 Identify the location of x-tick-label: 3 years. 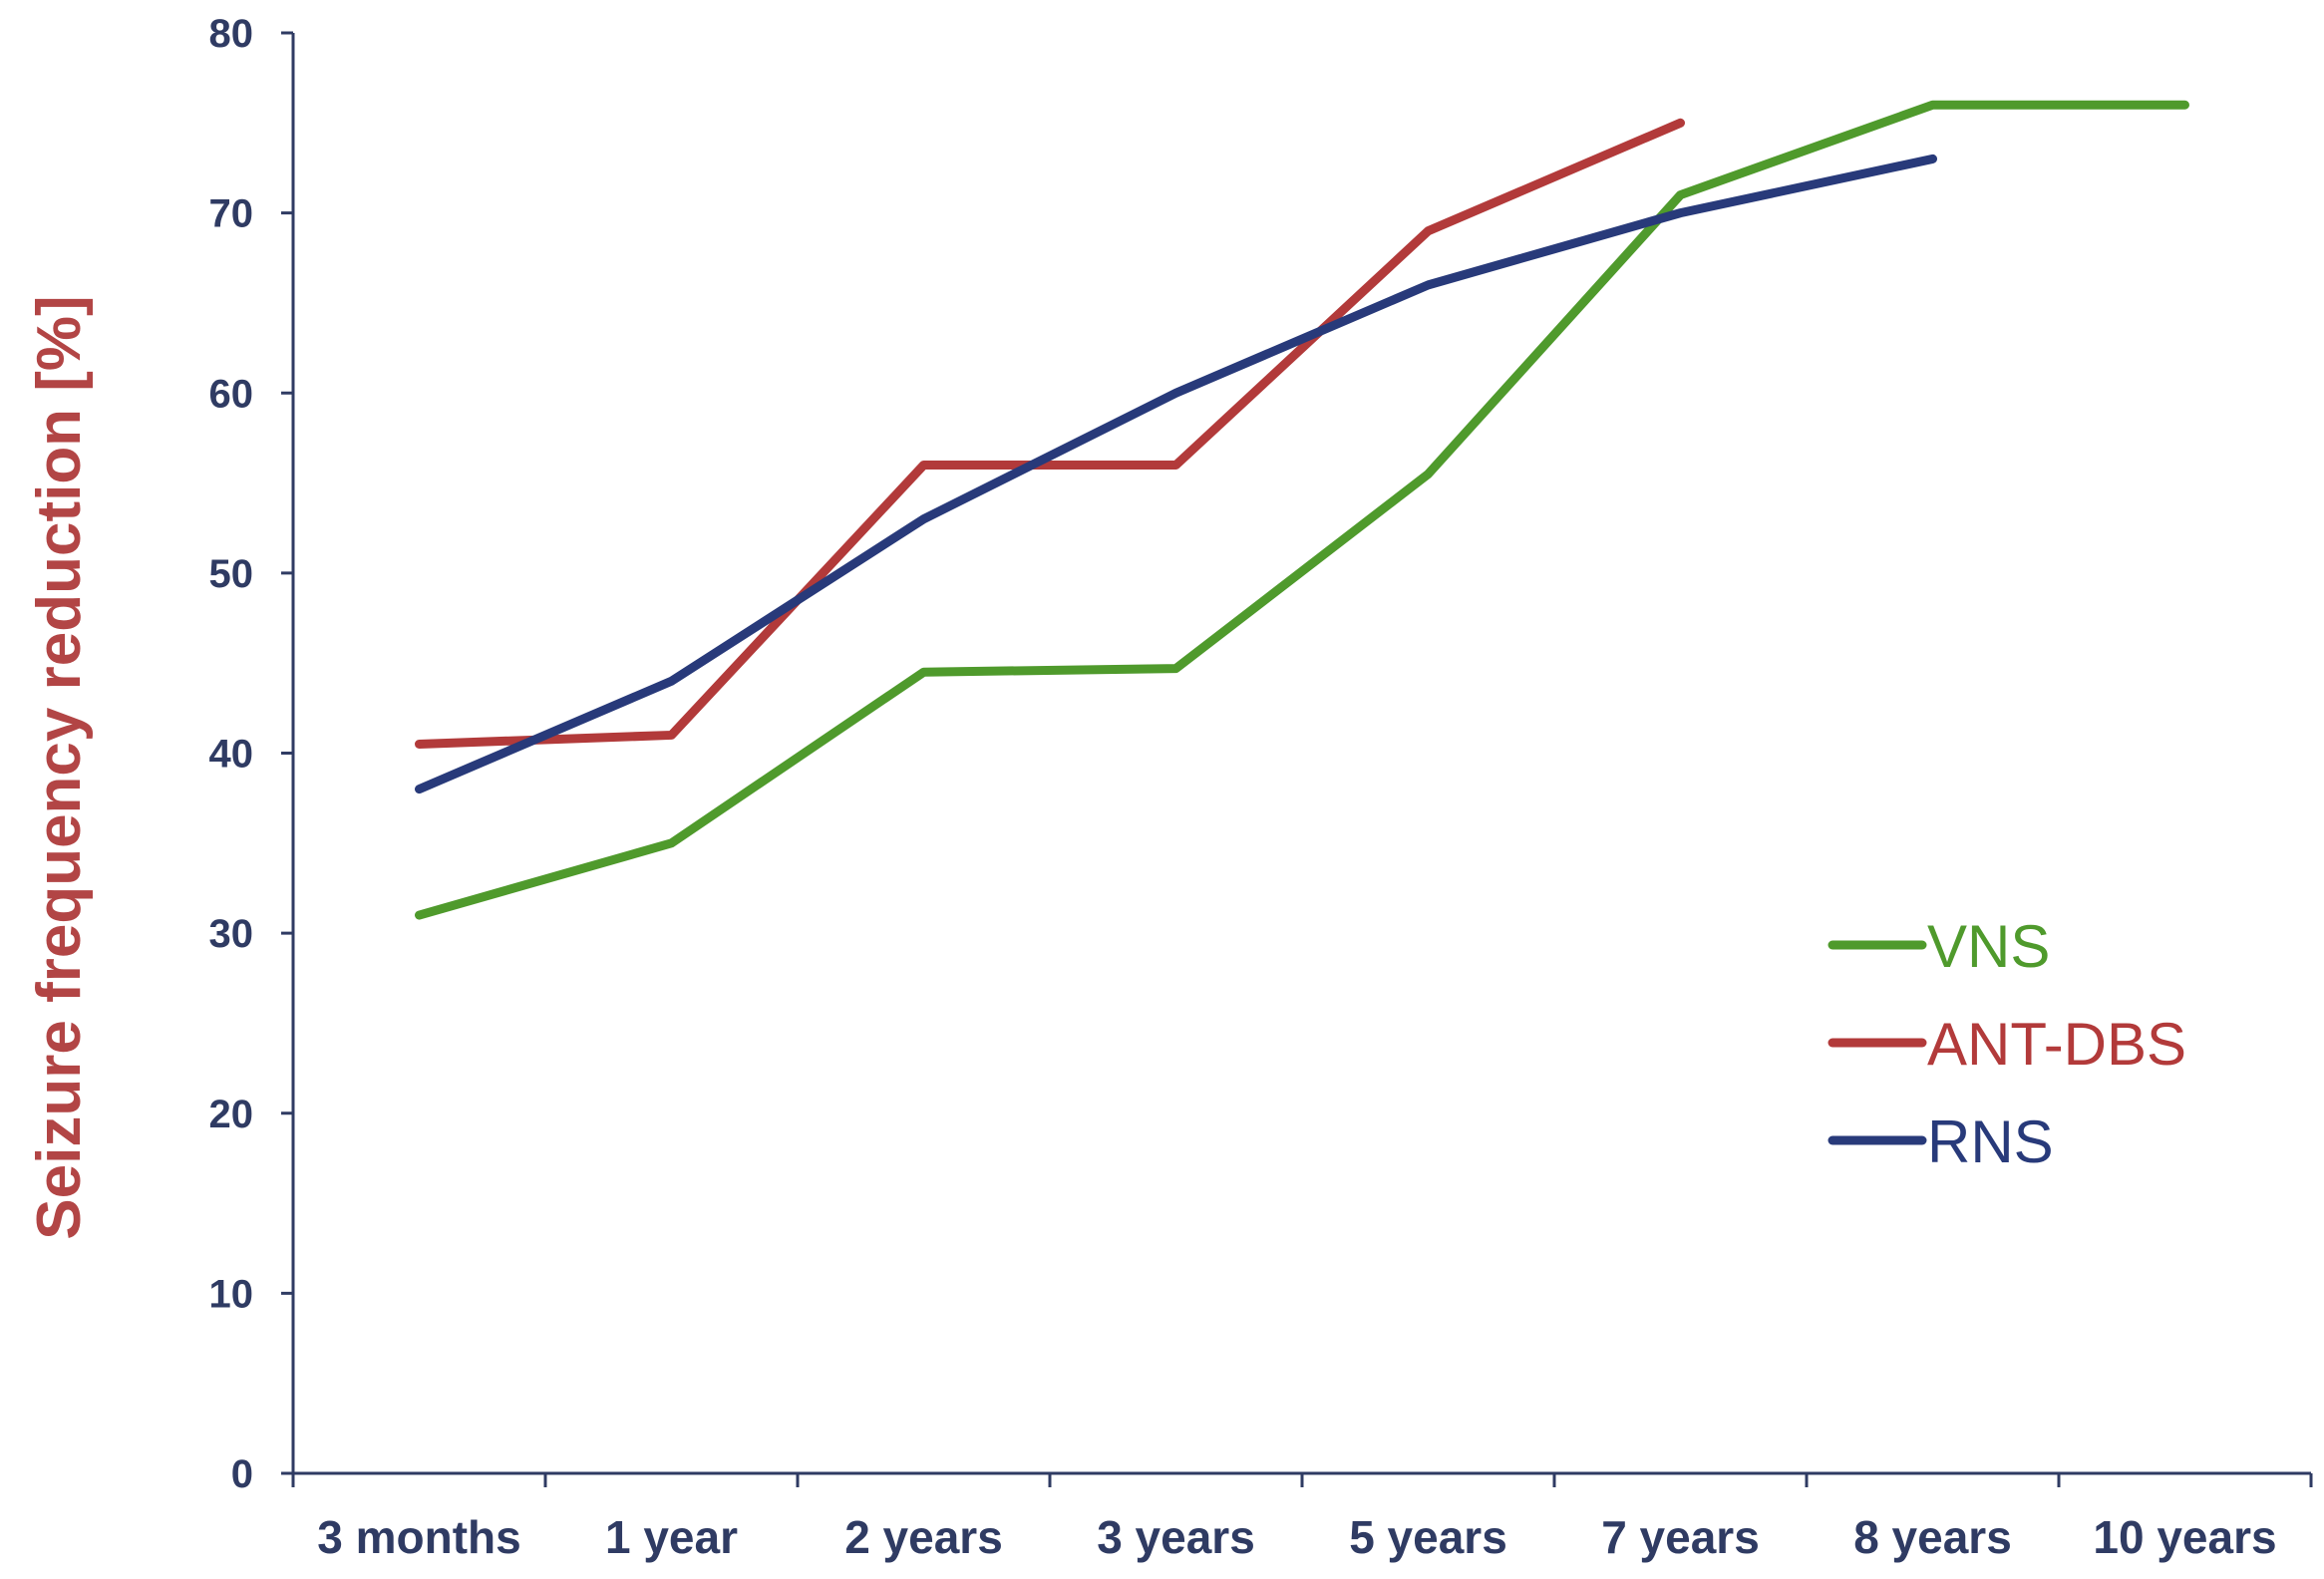
(1176, 1537).